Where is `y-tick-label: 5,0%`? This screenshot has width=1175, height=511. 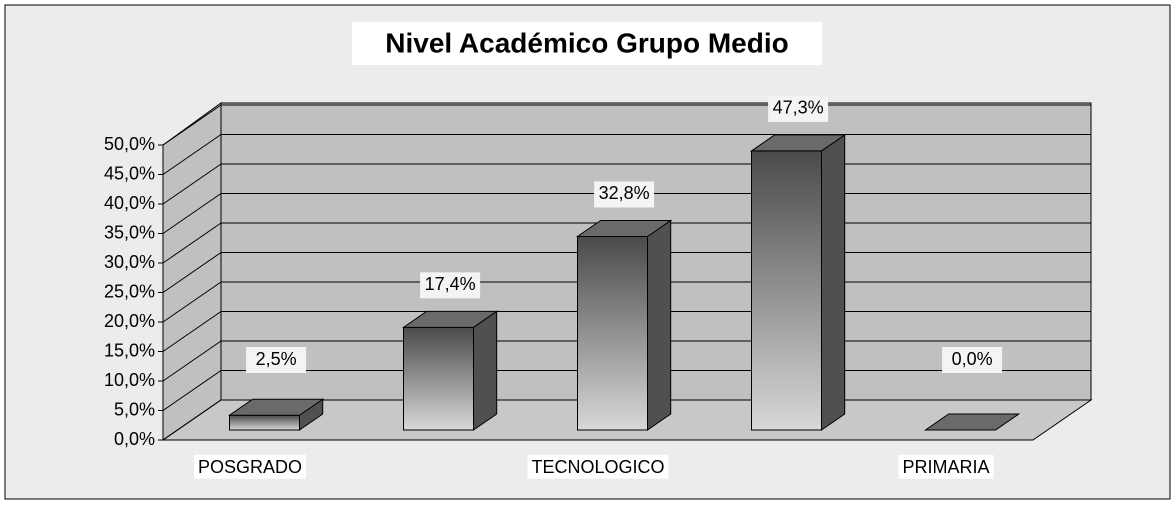
y-tick-label: 5,0% is located at coordinates (134, 409).